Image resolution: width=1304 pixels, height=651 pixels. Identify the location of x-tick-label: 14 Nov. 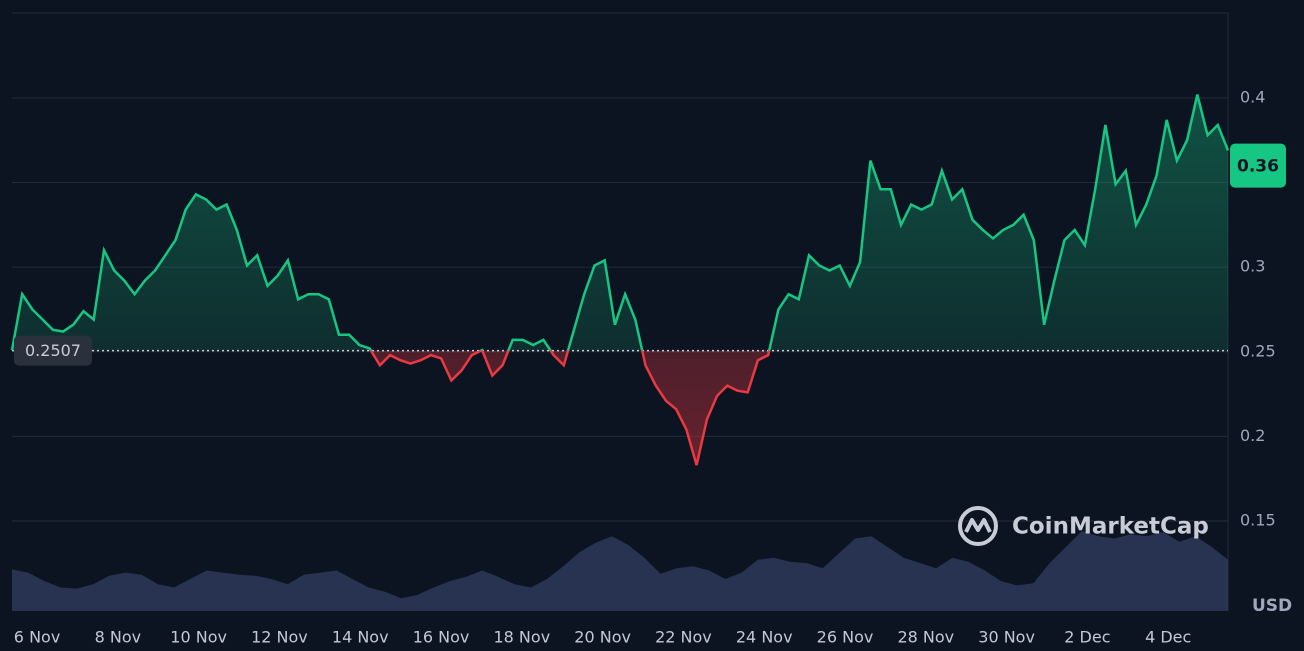
(360, 637).